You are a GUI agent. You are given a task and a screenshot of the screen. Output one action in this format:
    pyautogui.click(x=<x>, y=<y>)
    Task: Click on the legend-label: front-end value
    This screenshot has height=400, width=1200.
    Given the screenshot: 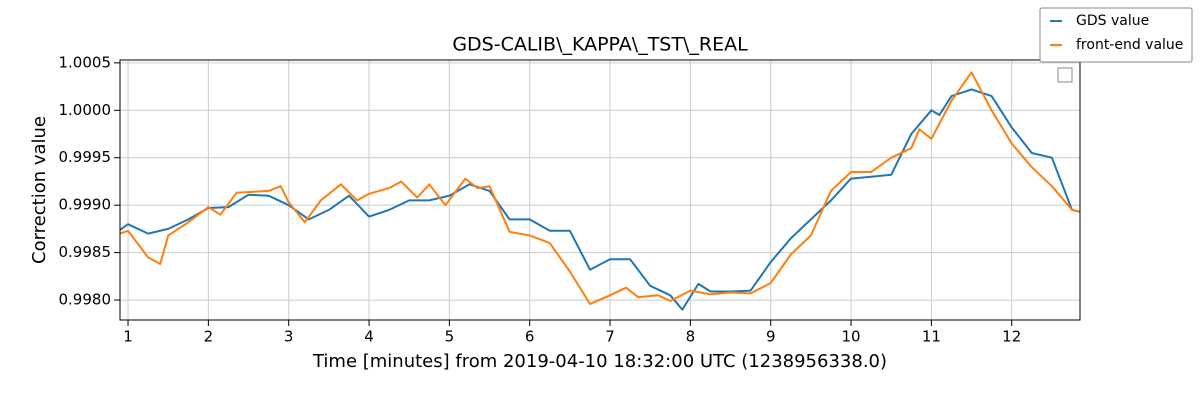 What is the action you would take?
    pyautogui.click(x=1129, y=45)
    